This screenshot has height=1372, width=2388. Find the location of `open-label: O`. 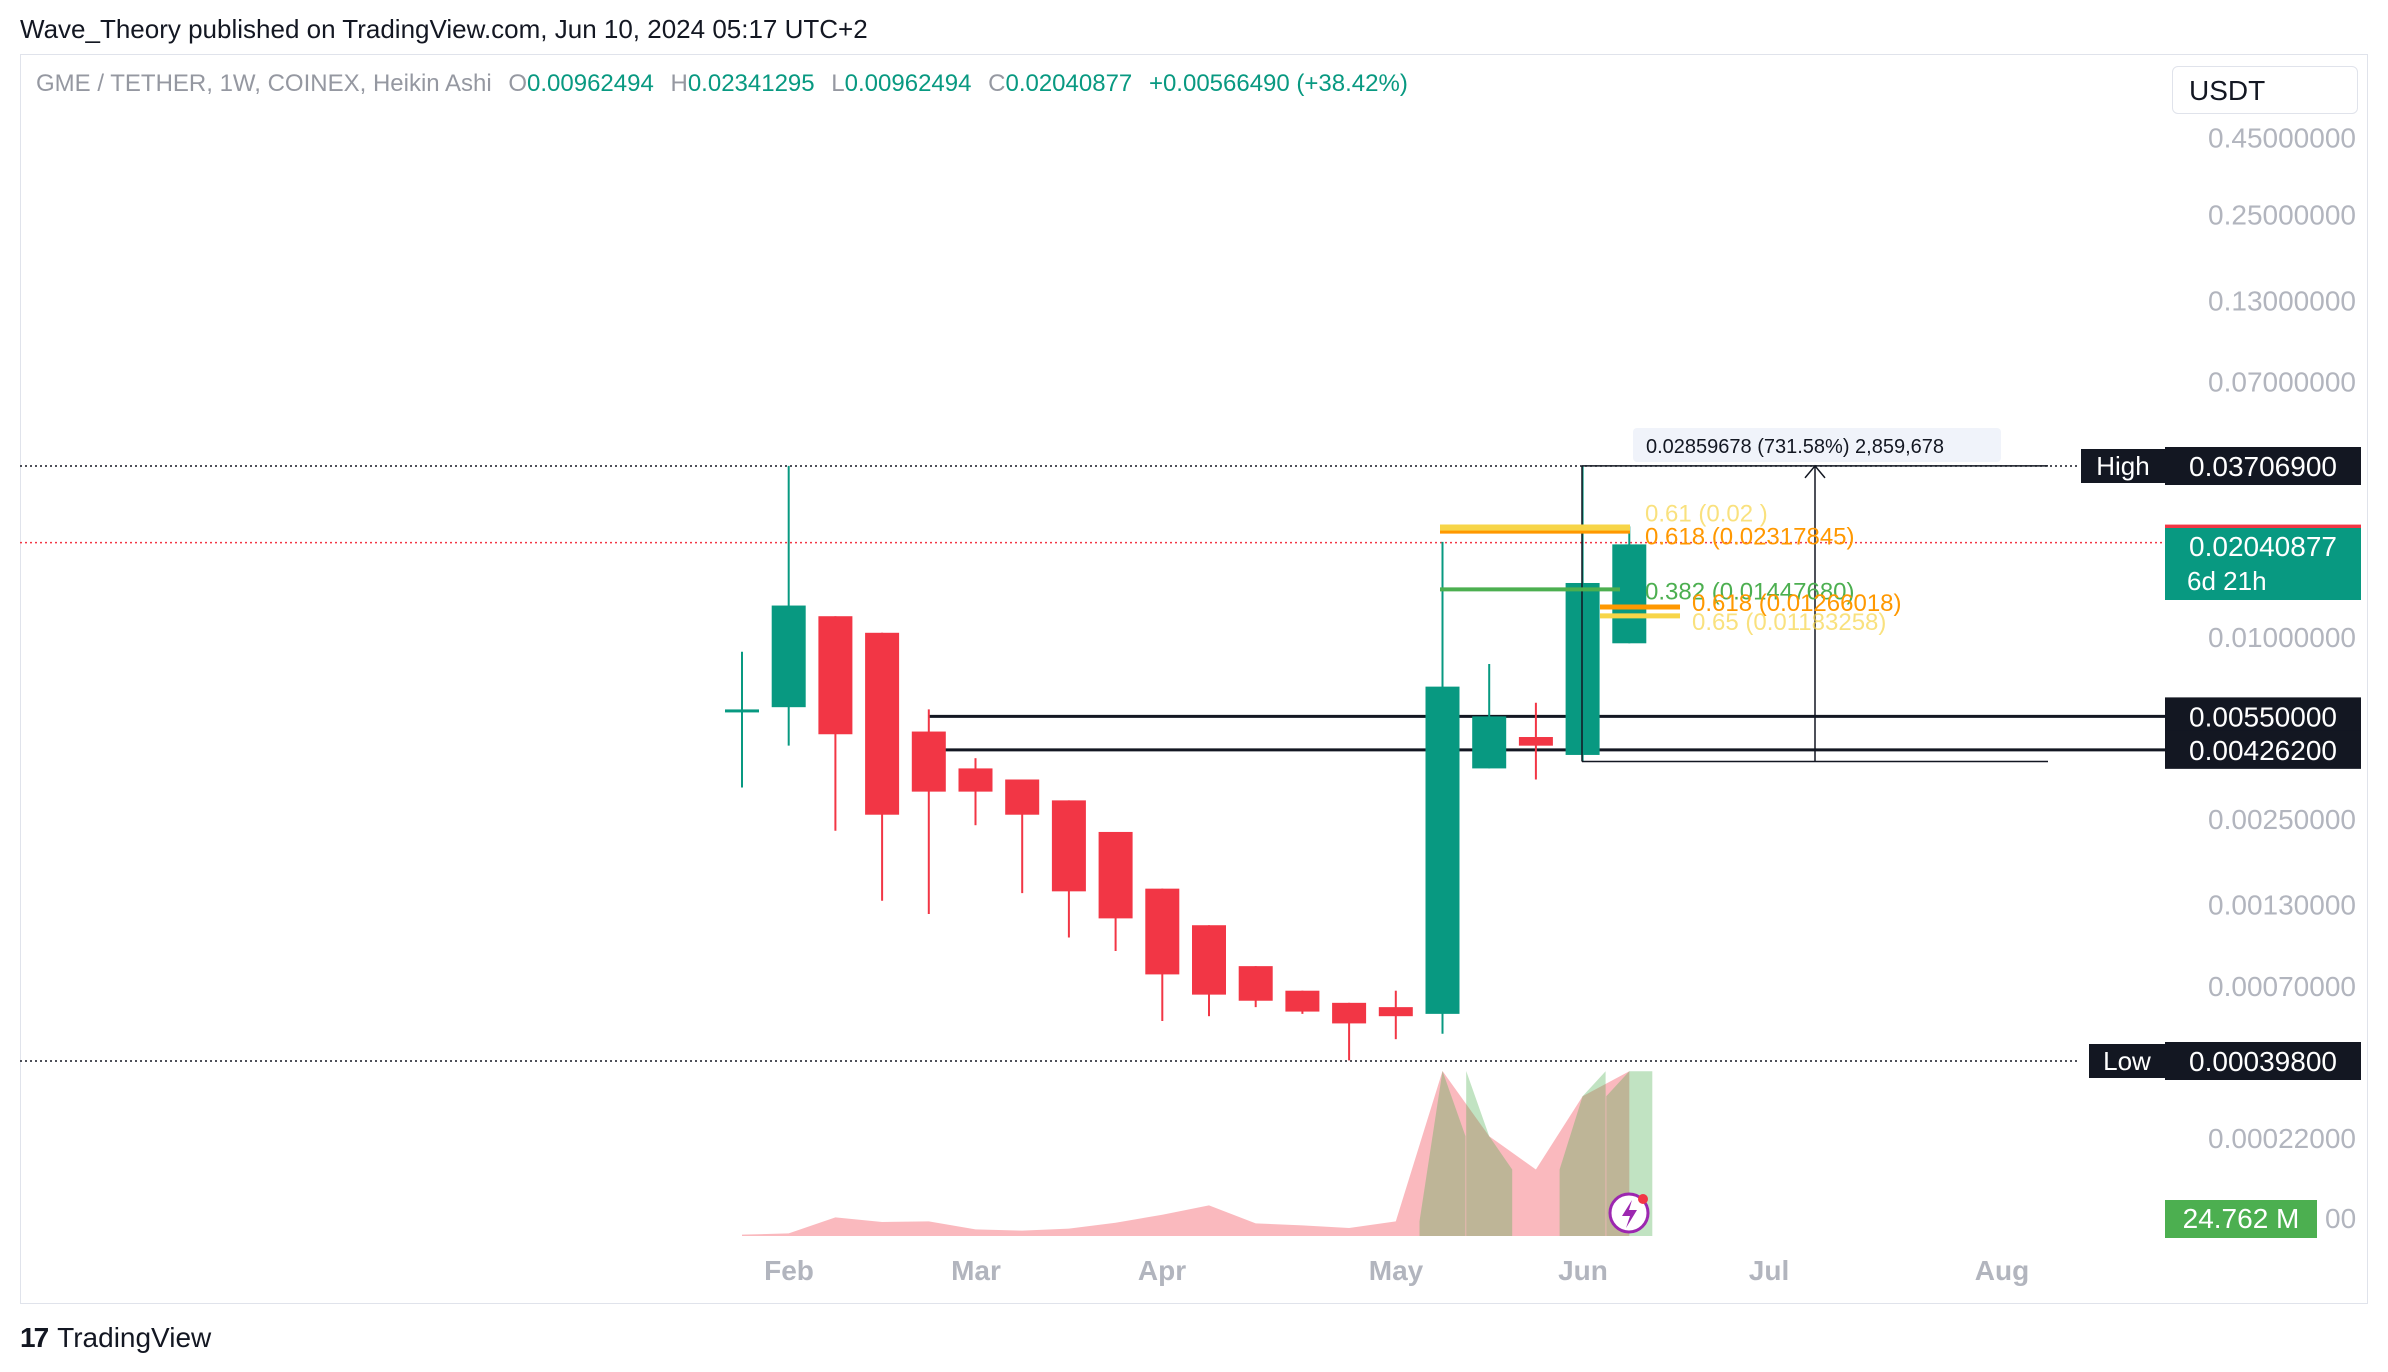

open-label: O is located at coordinates (518, 83).